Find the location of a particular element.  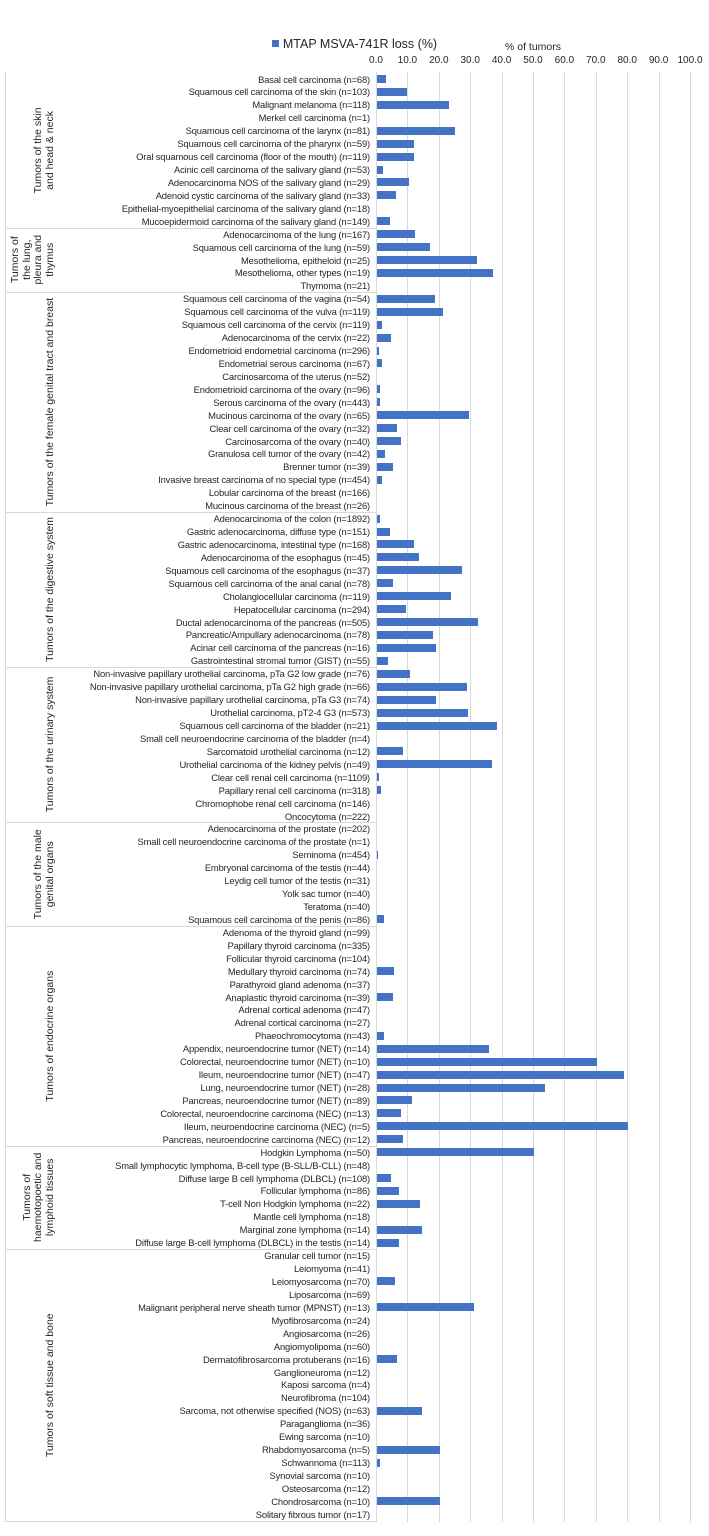

category-label: Oncocytoma (n=222) is located at coordinates (327, 816).